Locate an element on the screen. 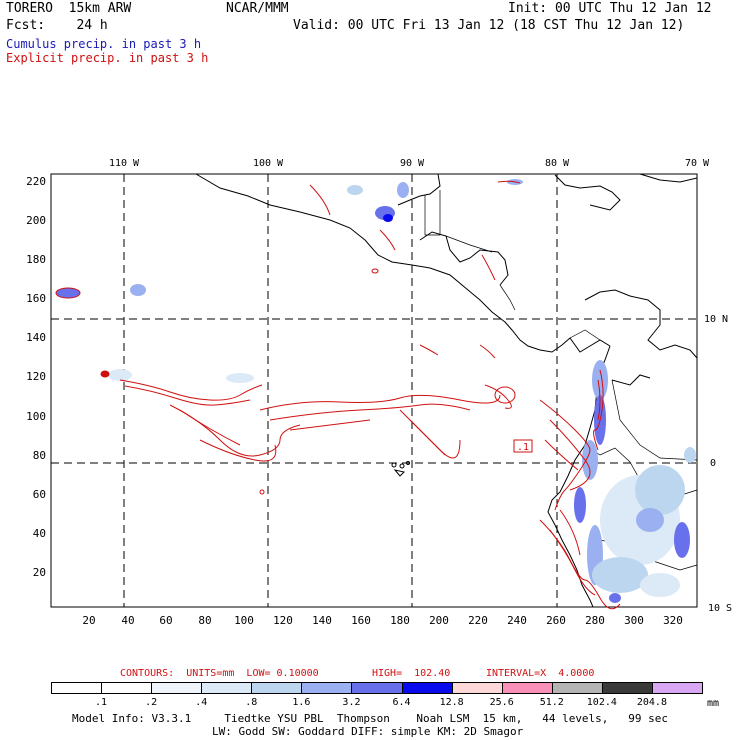 This screenshot has height=740, width=740. colorbar-label: .2 is located at coordinates (151, 702).